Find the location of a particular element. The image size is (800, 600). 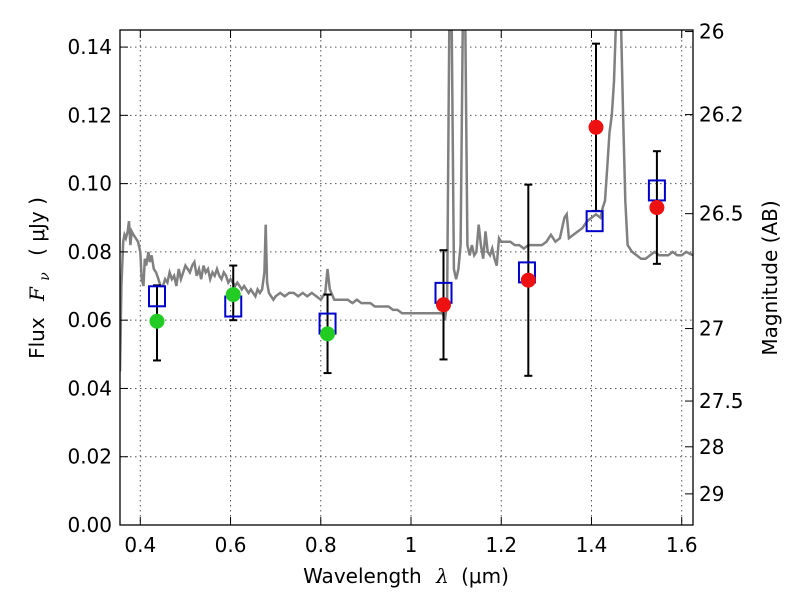

y-tick-label: 0.04 is located at coordinates (89, 388).